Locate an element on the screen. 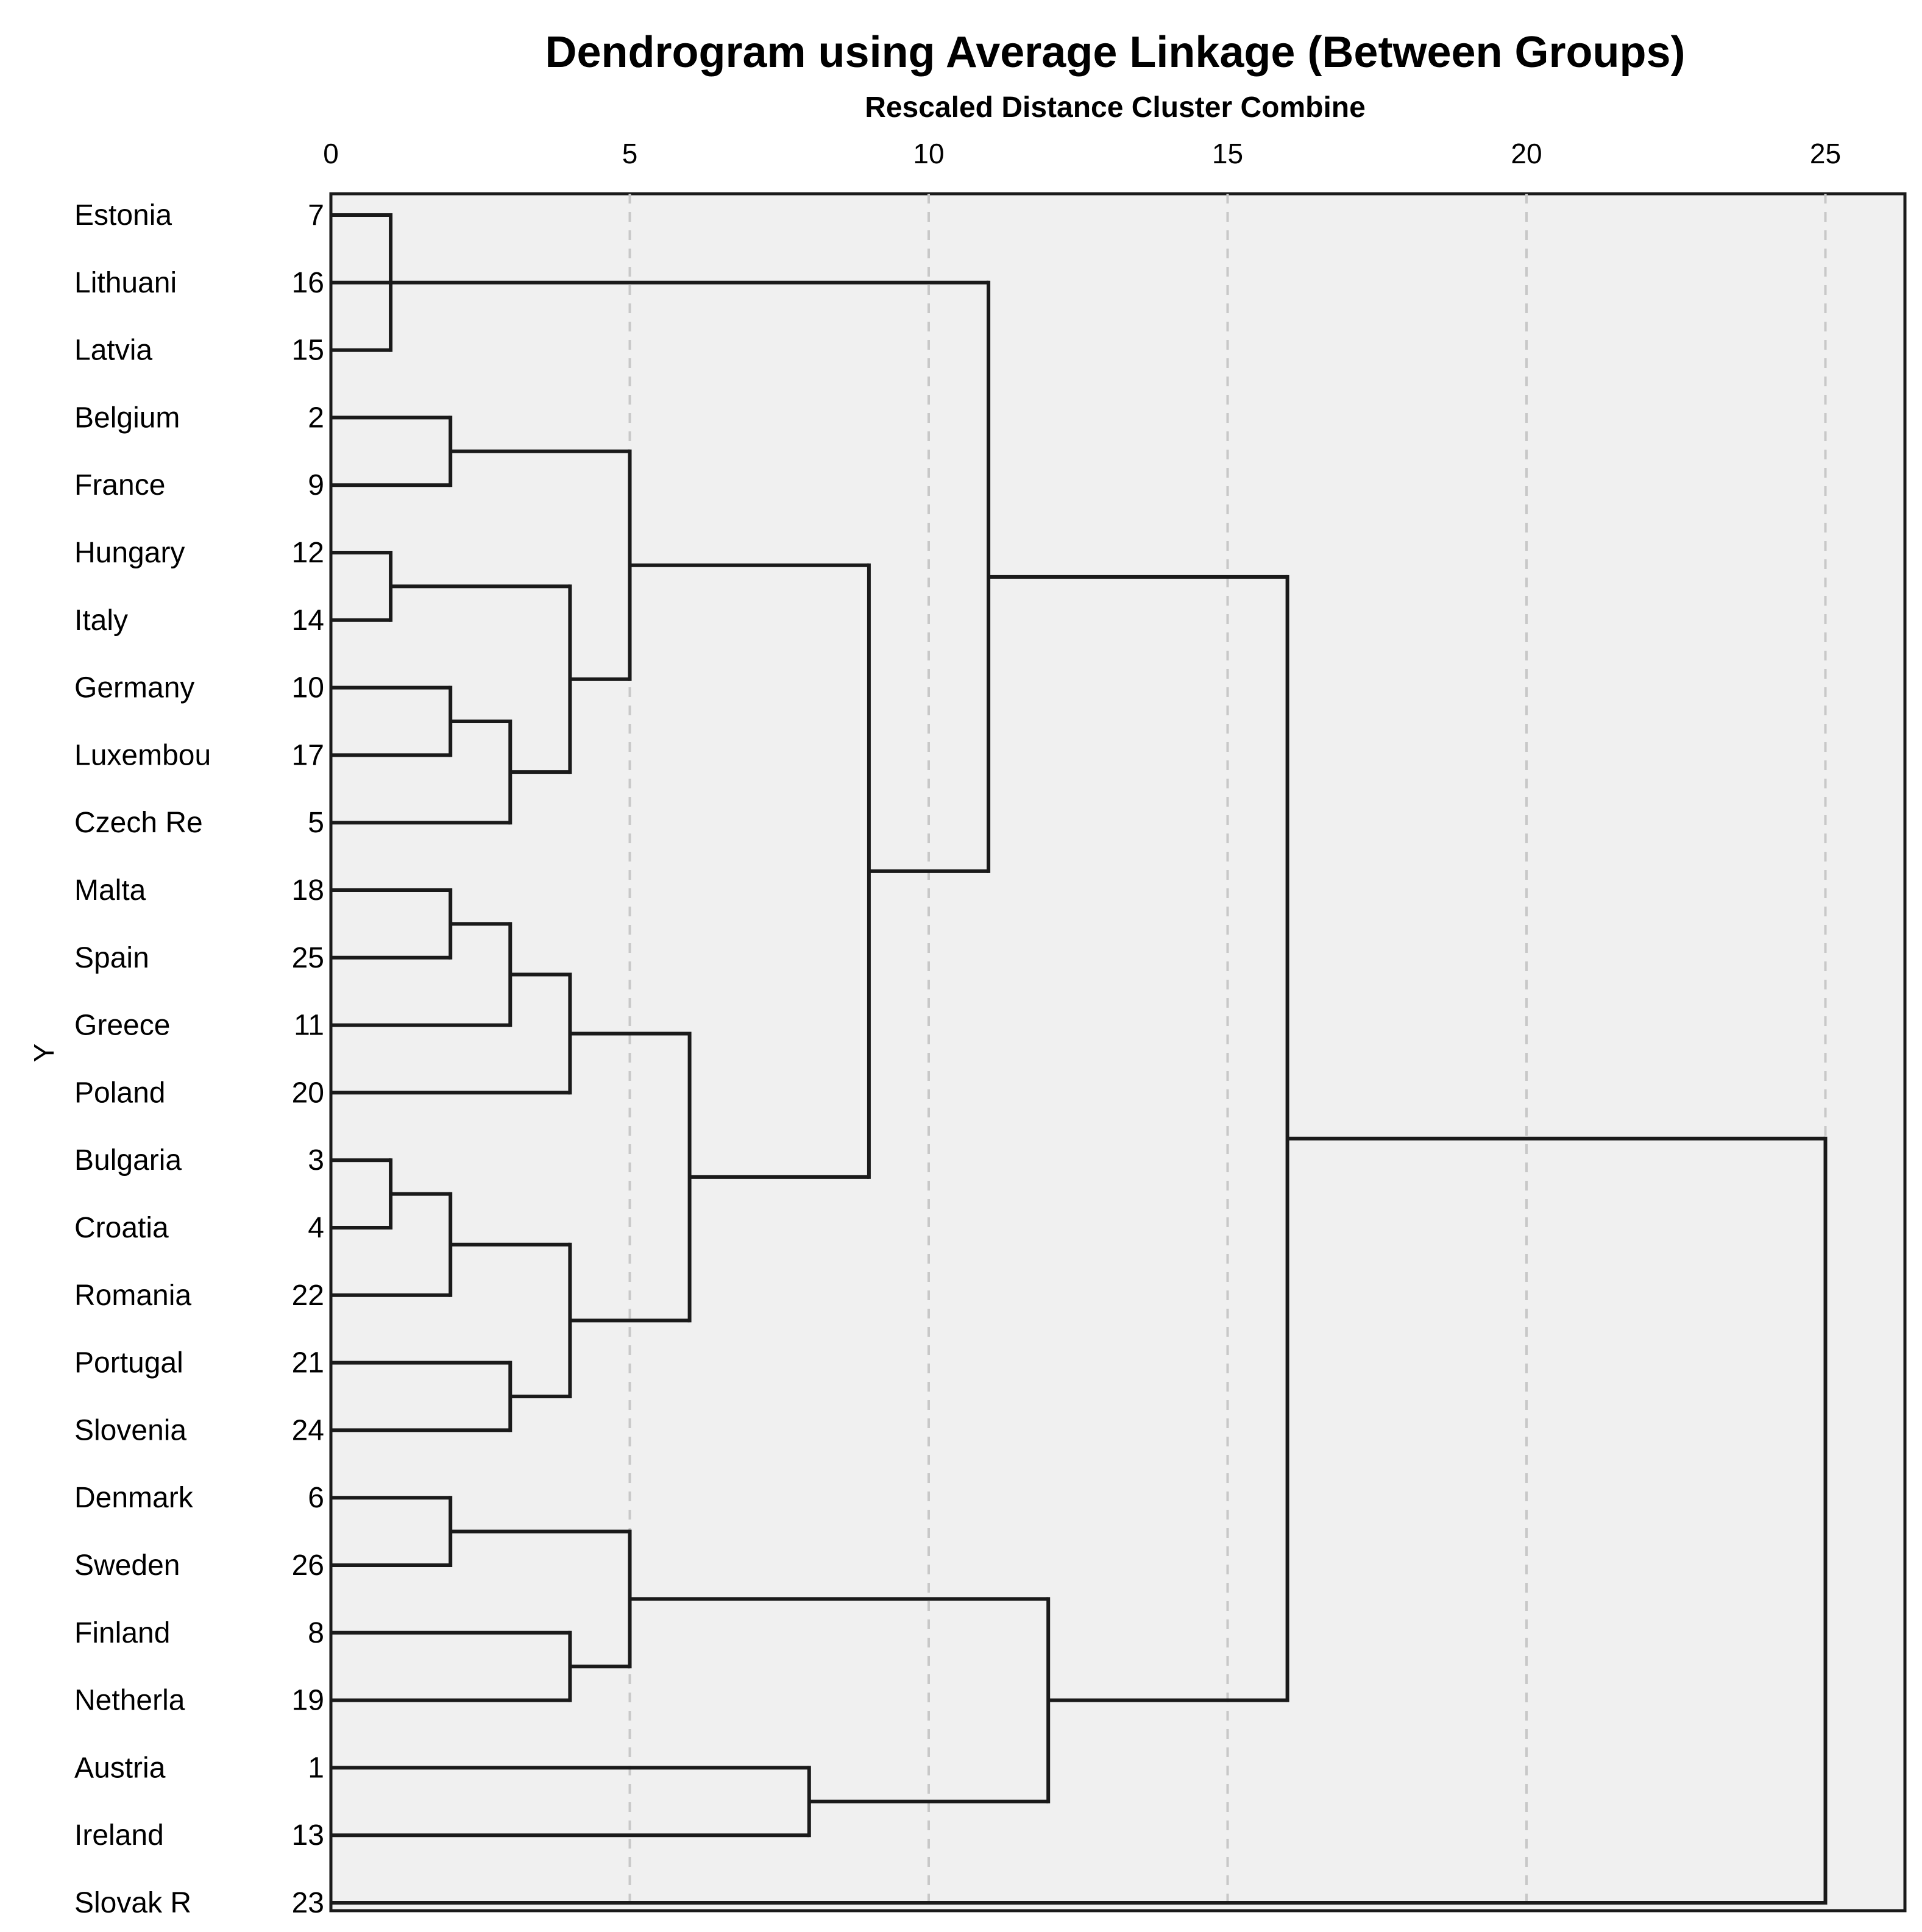  leaf-case-number: 20 is located at coordinates (308, 1093).